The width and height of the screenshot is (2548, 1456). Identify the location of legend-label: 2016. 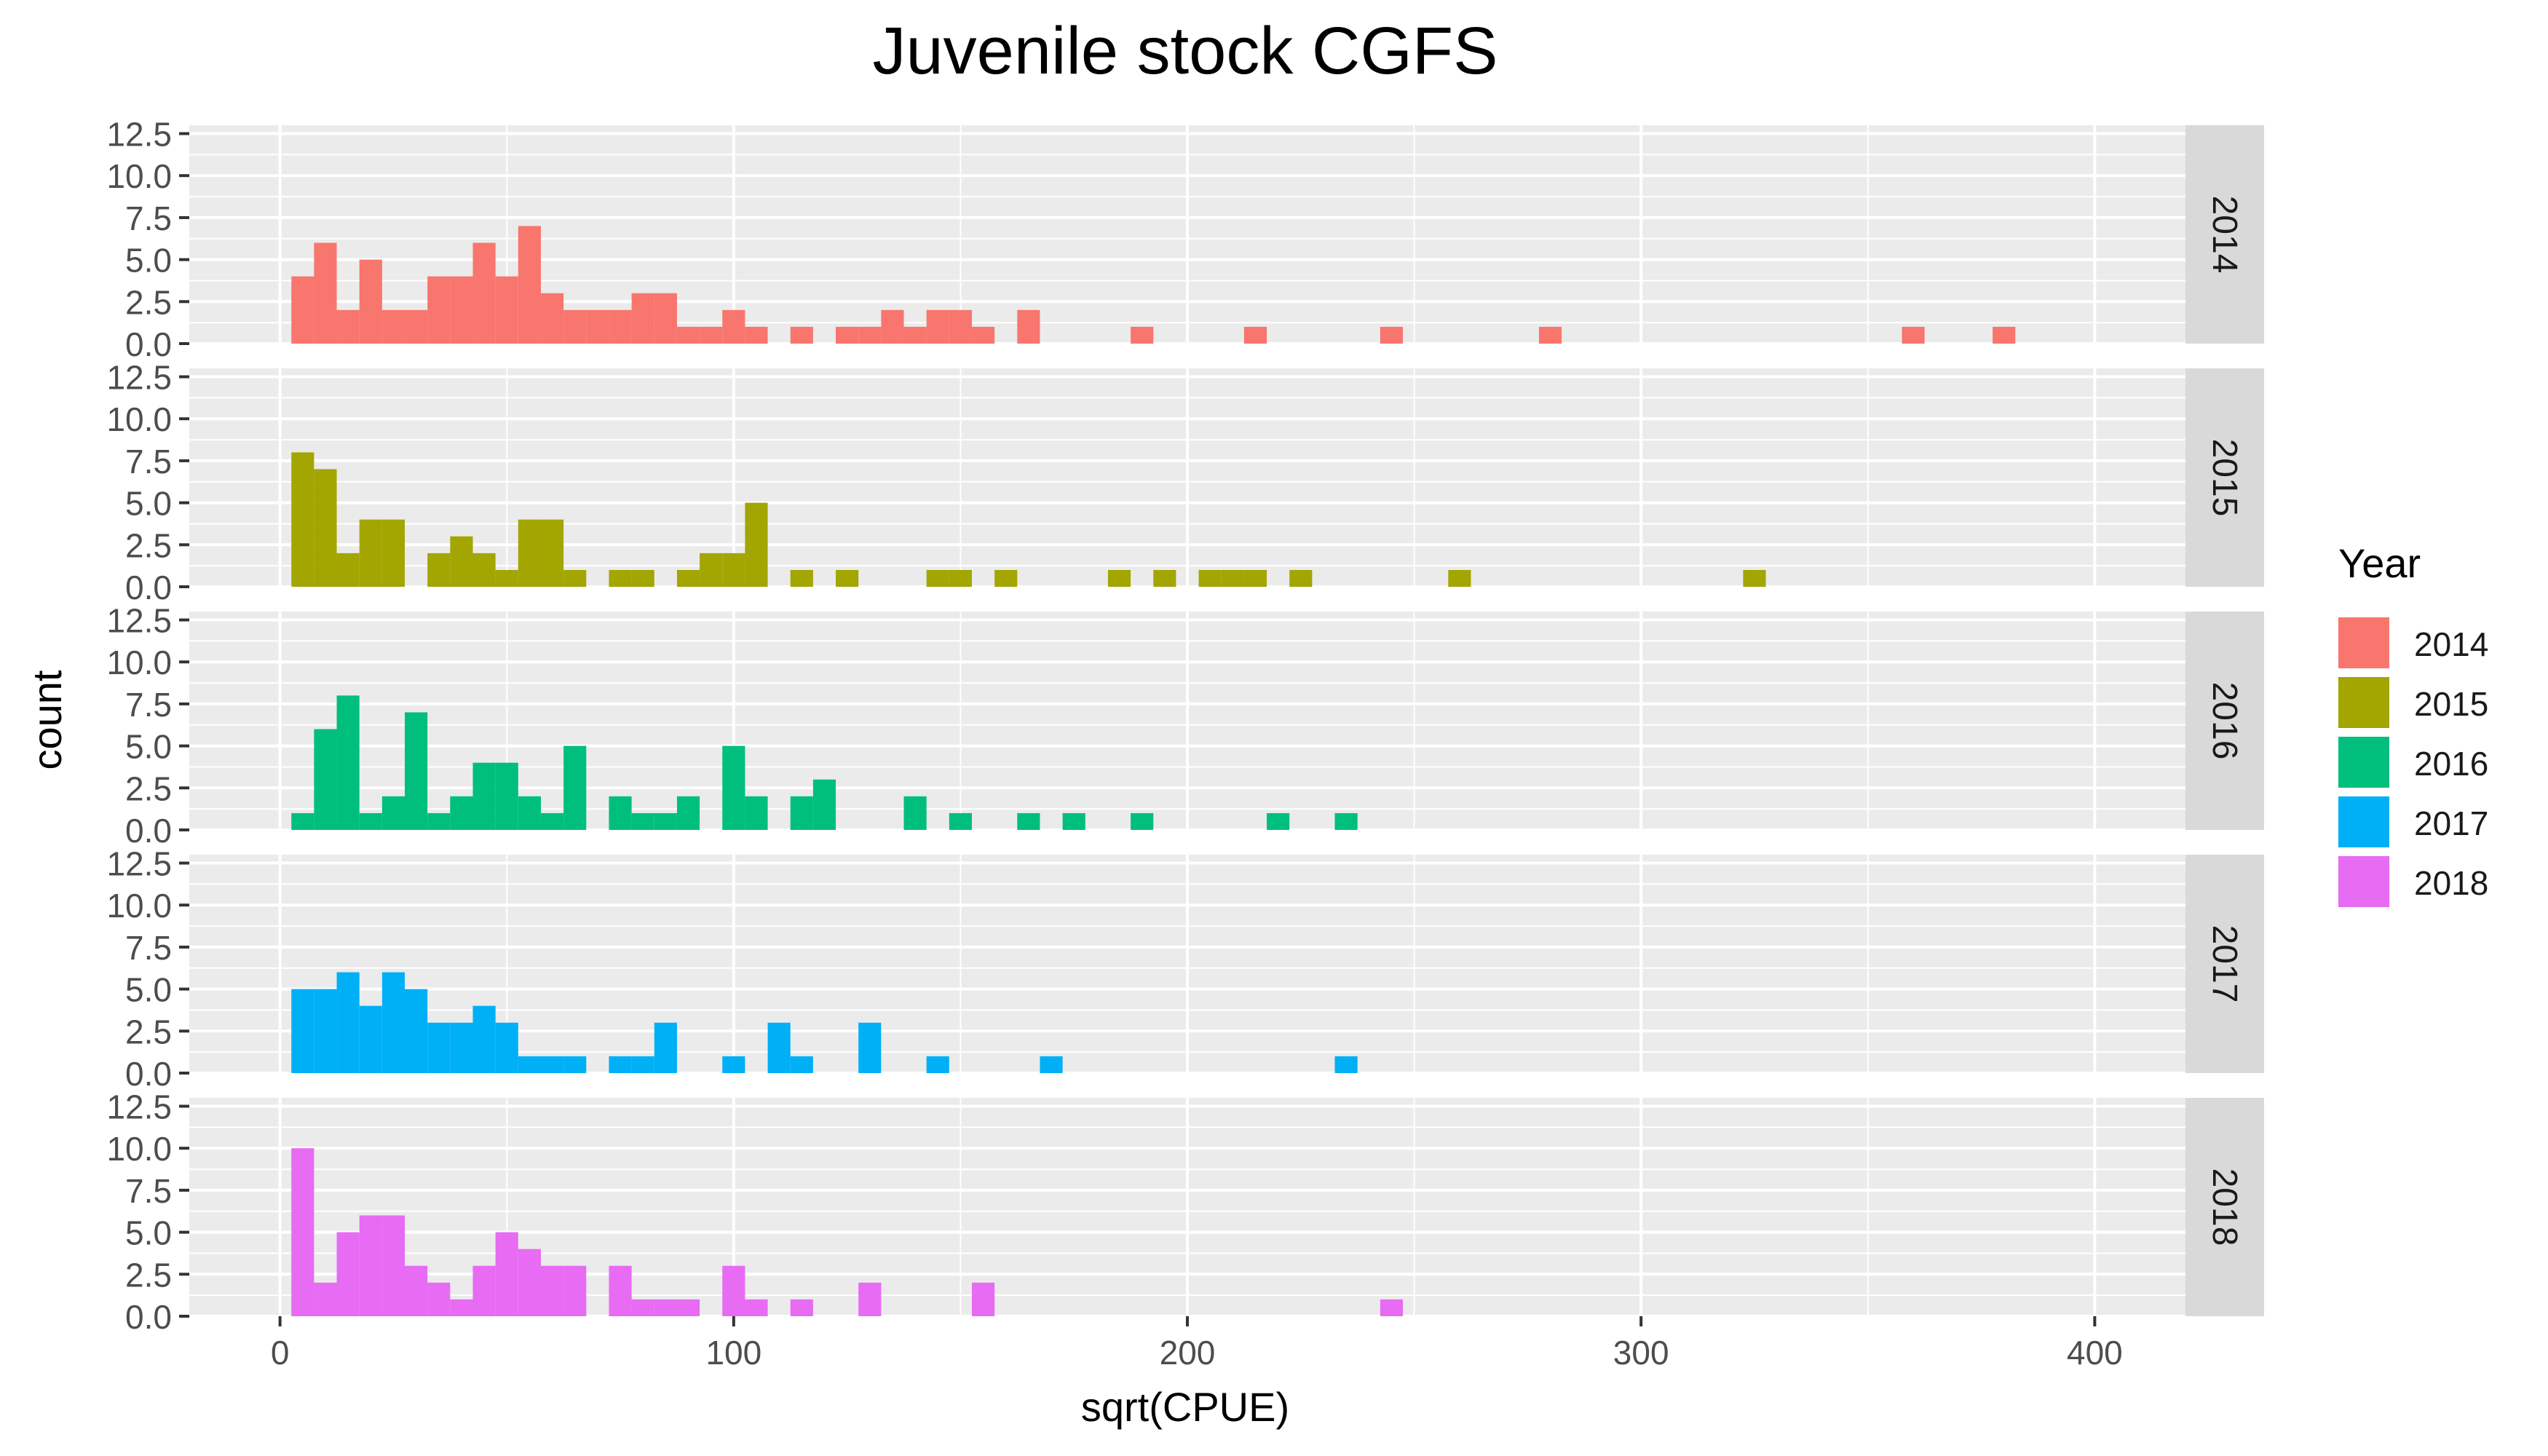
(2451, 764).